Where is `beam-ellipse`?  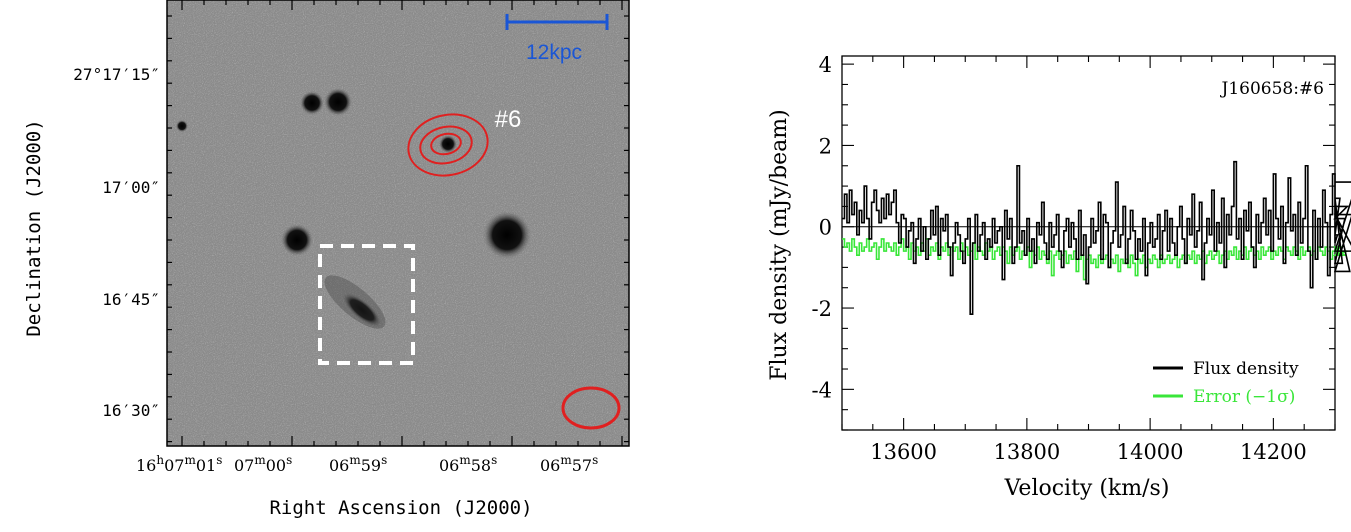 beam-ellipse is located at coordinates (591, 408).